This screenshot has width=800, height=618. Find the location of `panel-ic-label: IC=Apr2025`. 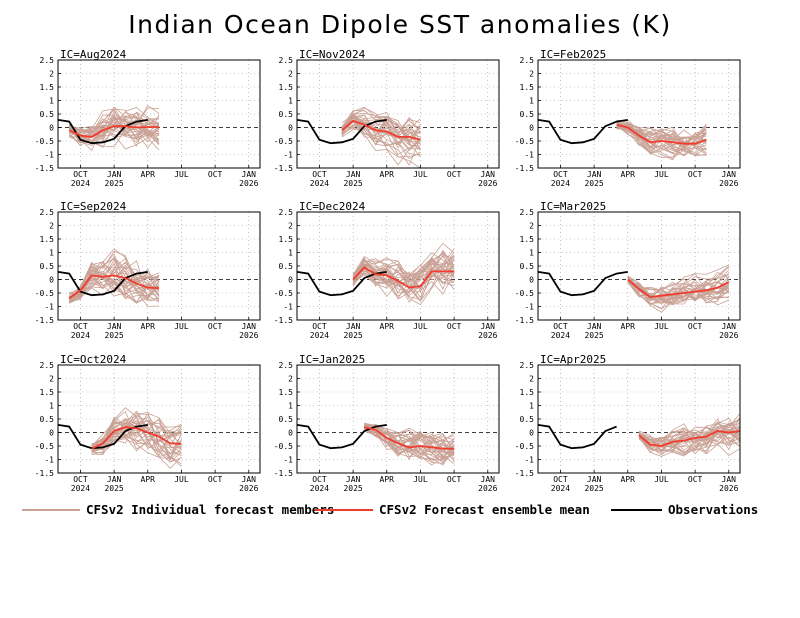

panel-ic-label: IC=Apr2025 is located at coordinates (573, 359).